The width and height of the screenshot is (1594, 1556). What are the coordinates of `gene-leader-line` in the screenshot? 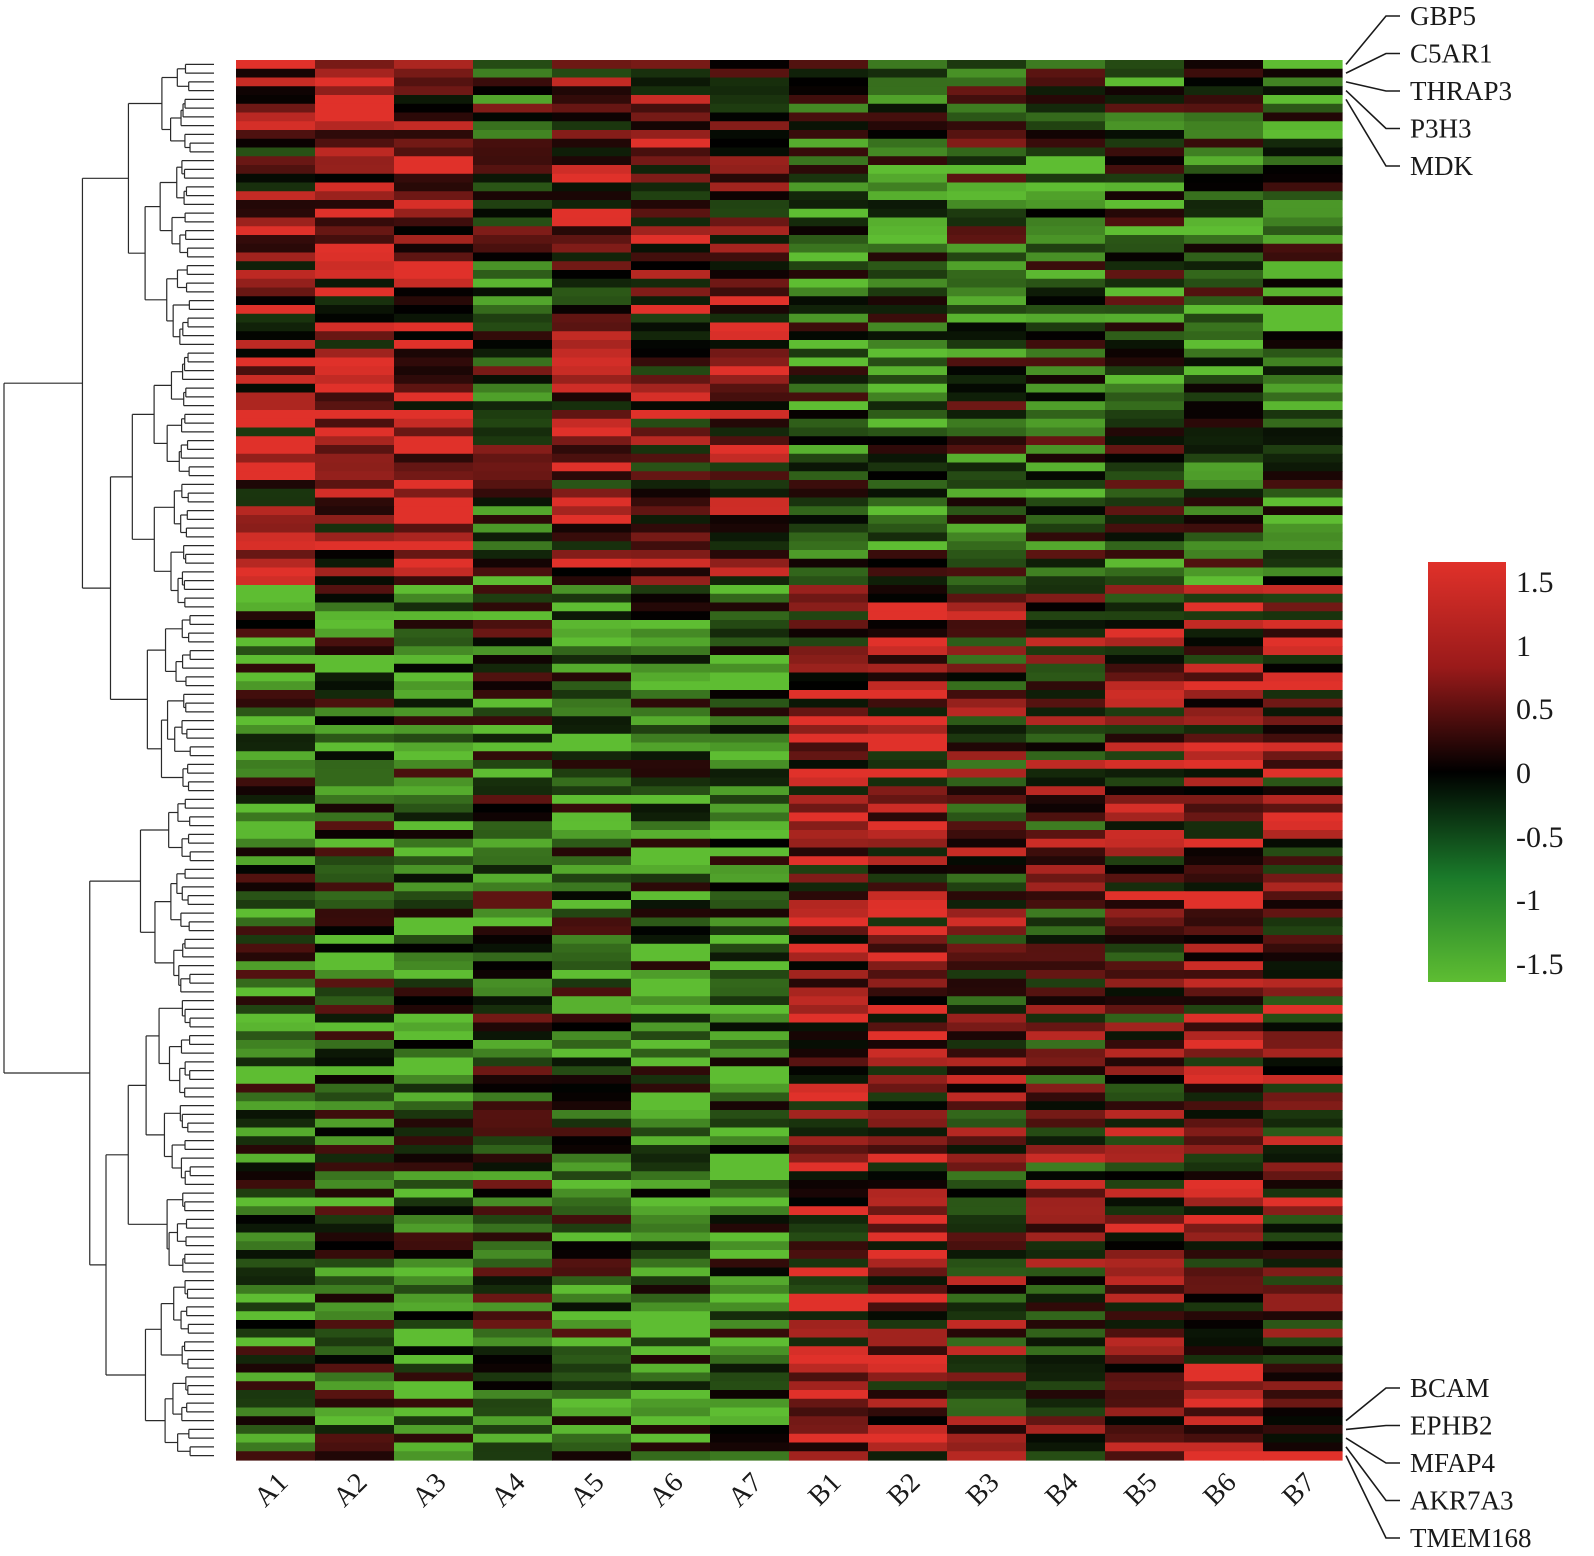 It's located at (1372, 1450).